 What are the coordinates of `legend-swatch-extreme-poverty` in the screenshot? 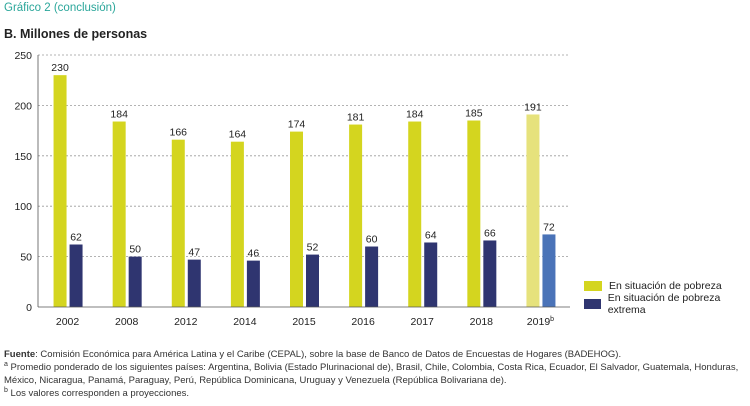 It's located at (592, 304).